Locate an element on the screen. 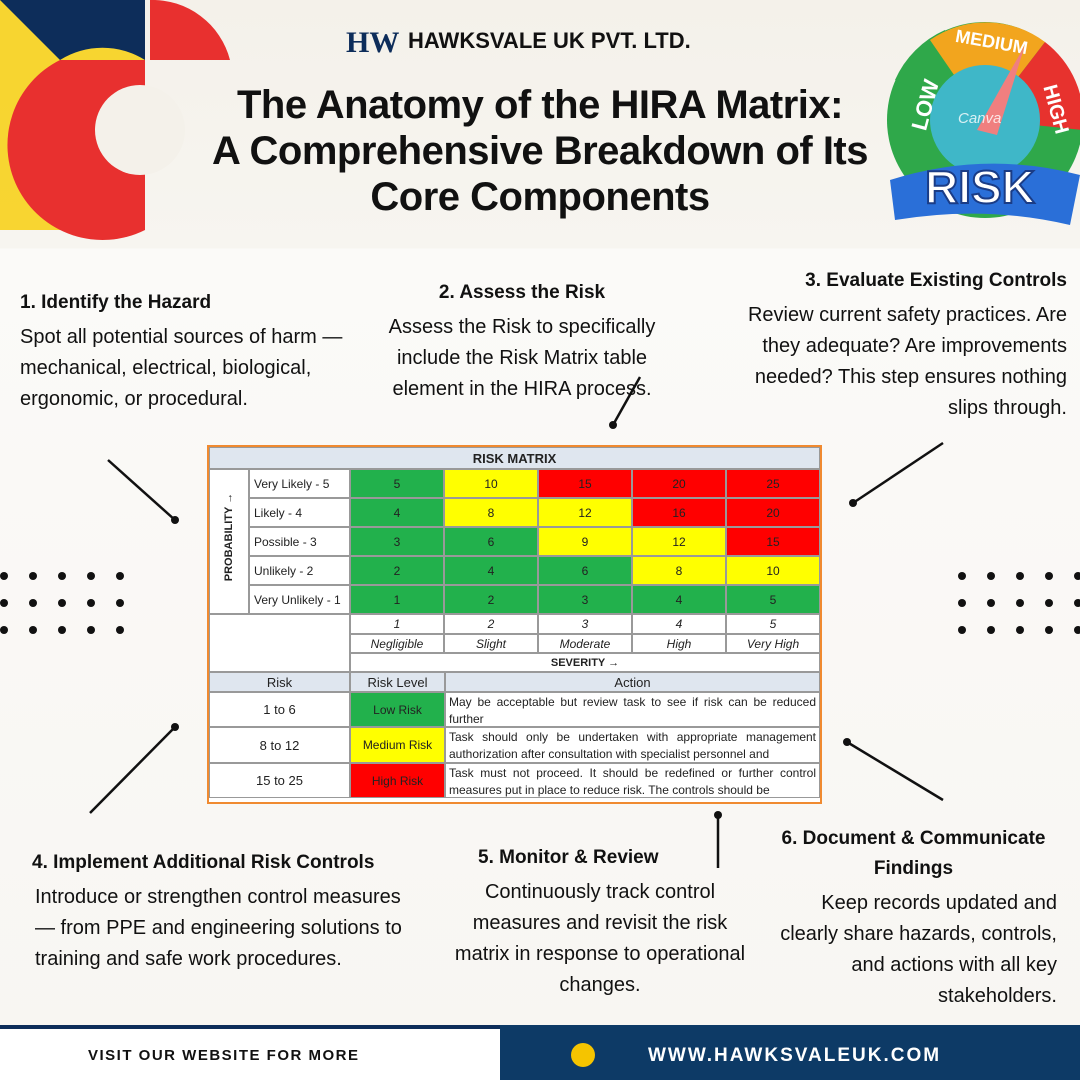  severity-number: 1 is located at coordinates (397, 624).